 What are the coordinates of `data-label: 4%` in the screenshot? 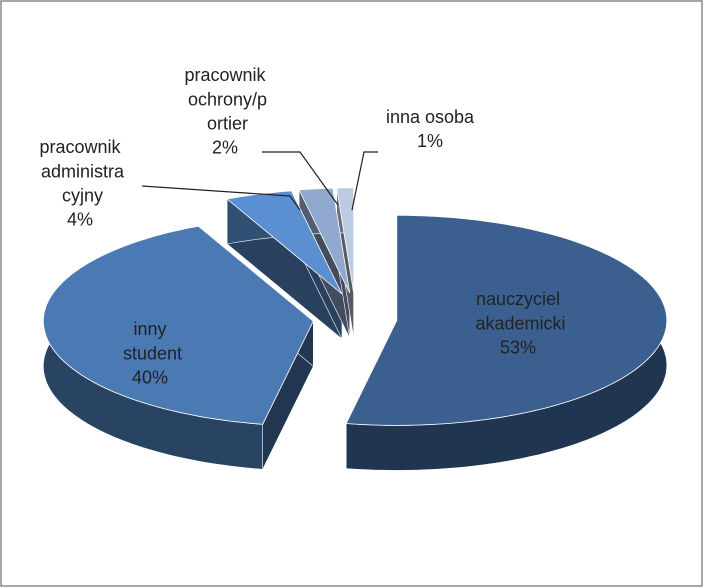 It's located at (80, 220).